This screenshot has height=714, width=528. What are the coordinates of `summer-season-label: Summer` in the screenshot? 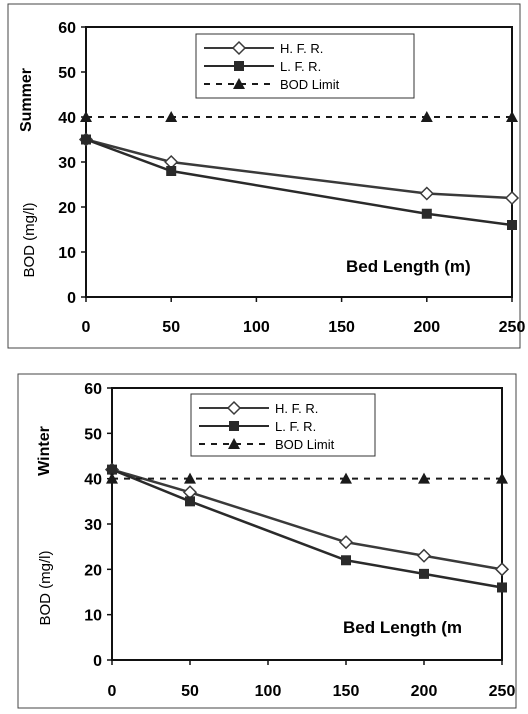 It's located at (26, 100).